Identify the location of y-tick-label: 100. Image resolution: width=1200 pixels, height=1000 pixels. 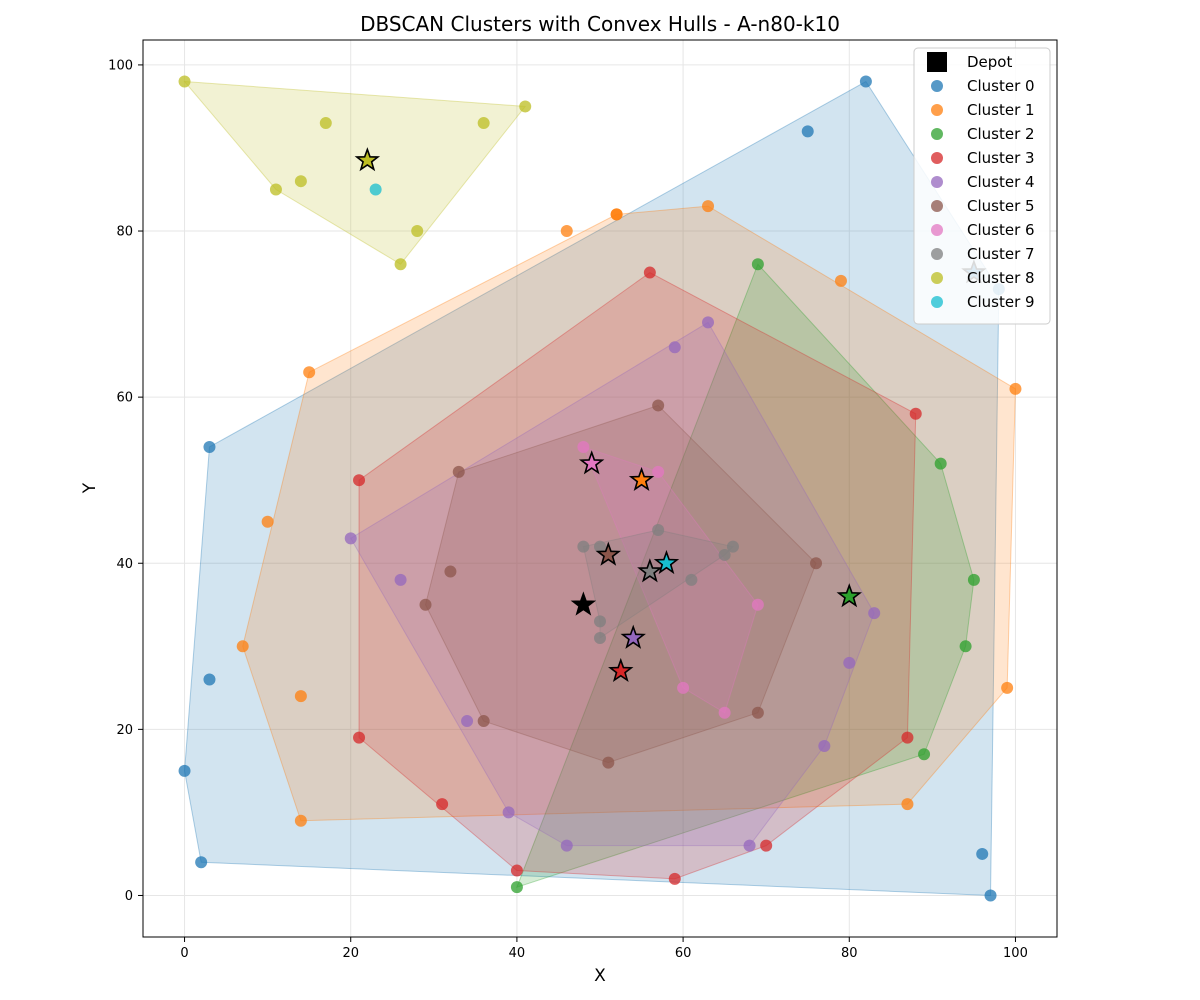
(120, 65).